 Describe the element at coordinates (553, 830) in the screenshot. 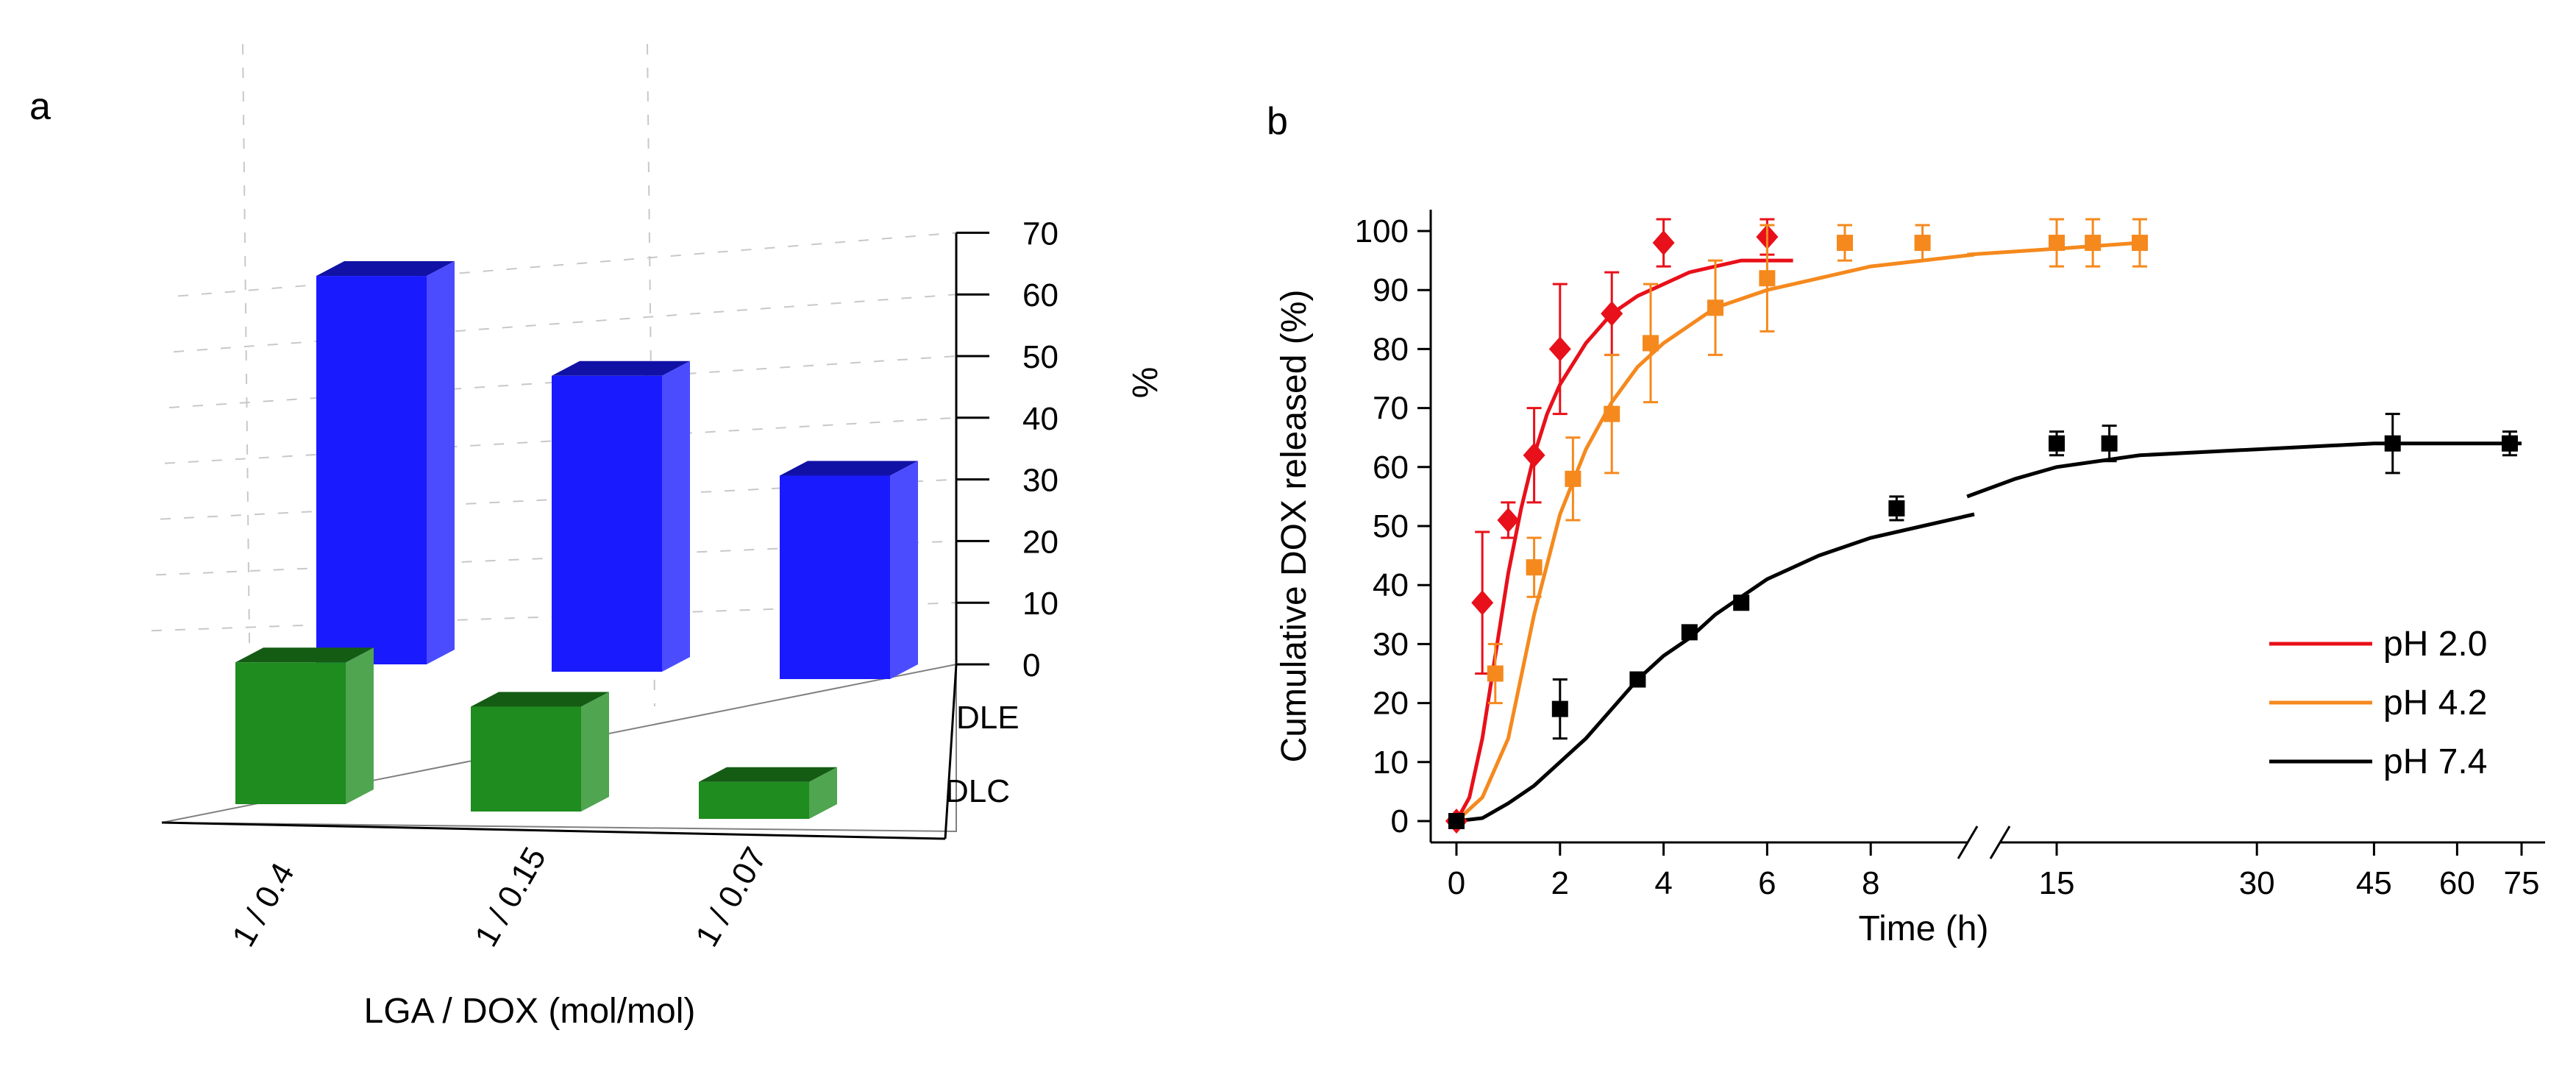

I see `x-axis-line` at that location.